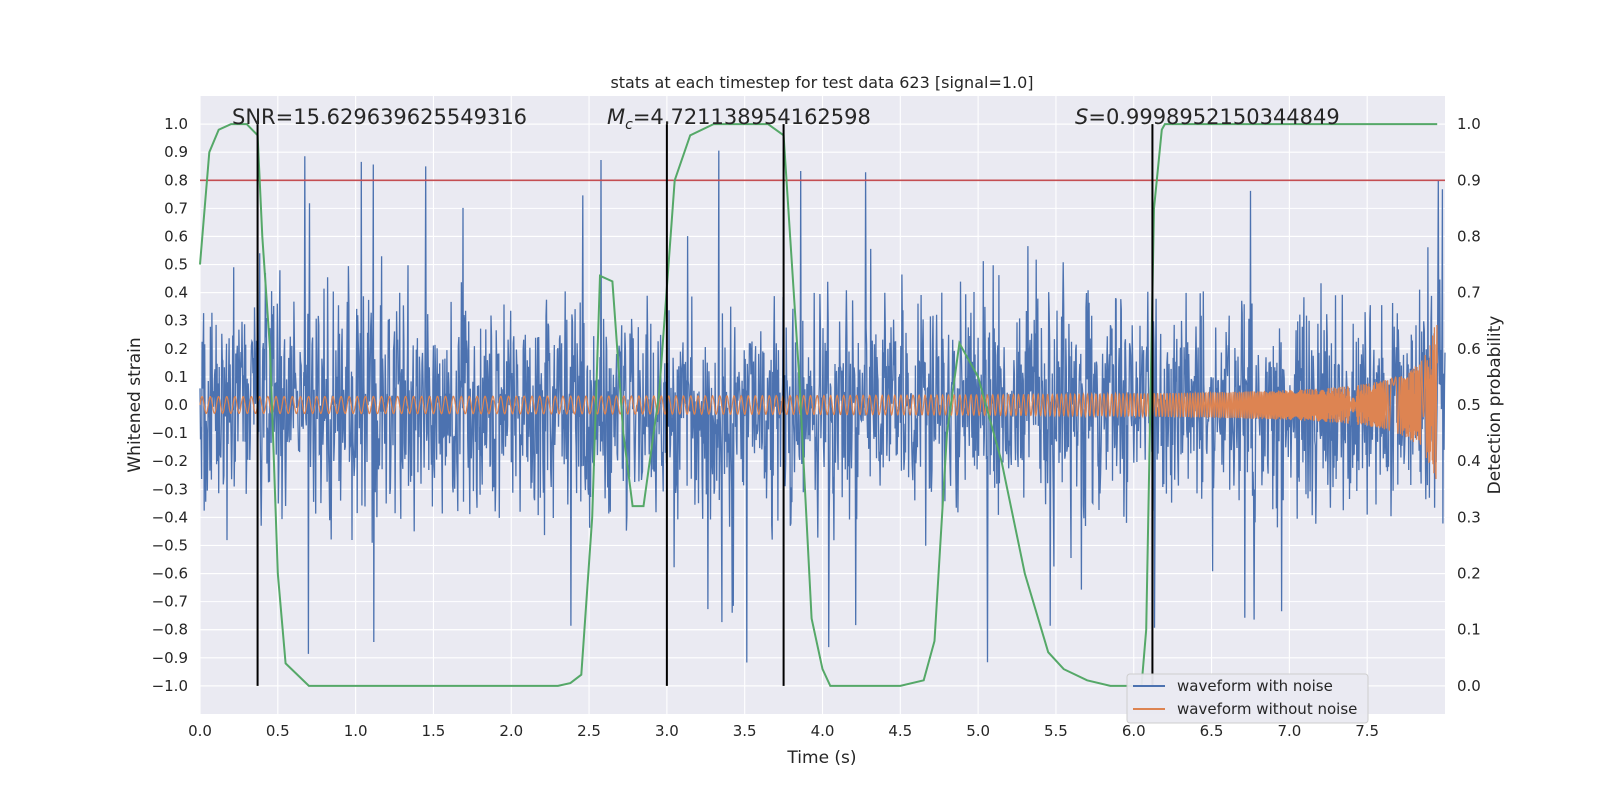 The width and height of the screenshot is (1600, 804). Describe the element at coordinates (176, 293) in the screenshot. I see `y-tick-label: 0.4` at that location.